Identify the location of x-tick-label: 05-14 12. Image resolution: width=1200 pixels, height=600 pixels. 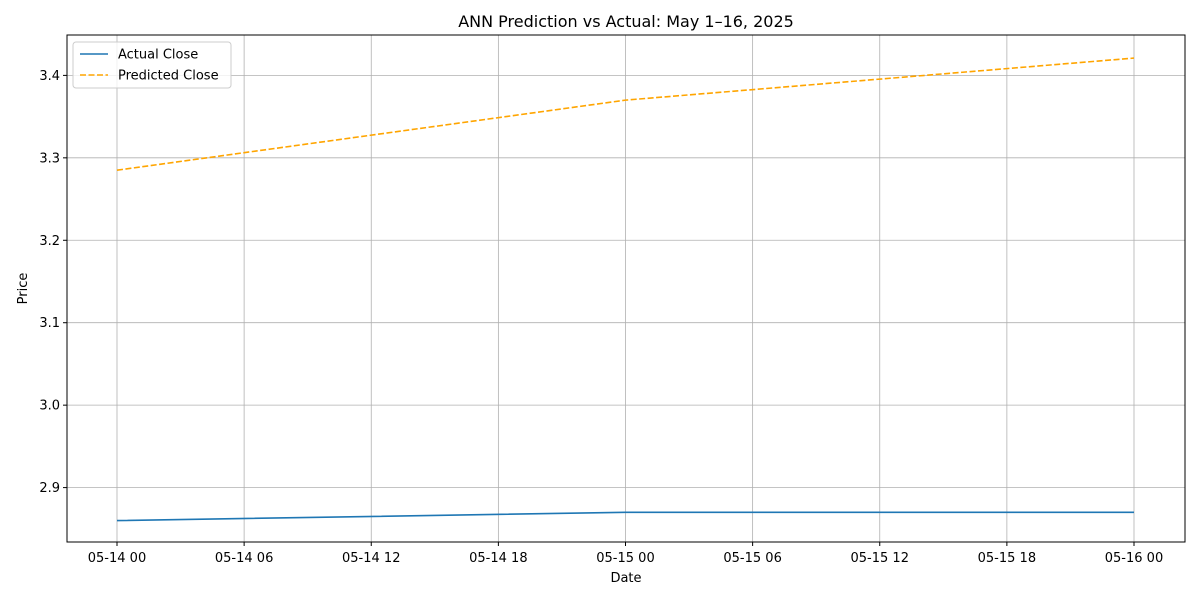
(371, 558).